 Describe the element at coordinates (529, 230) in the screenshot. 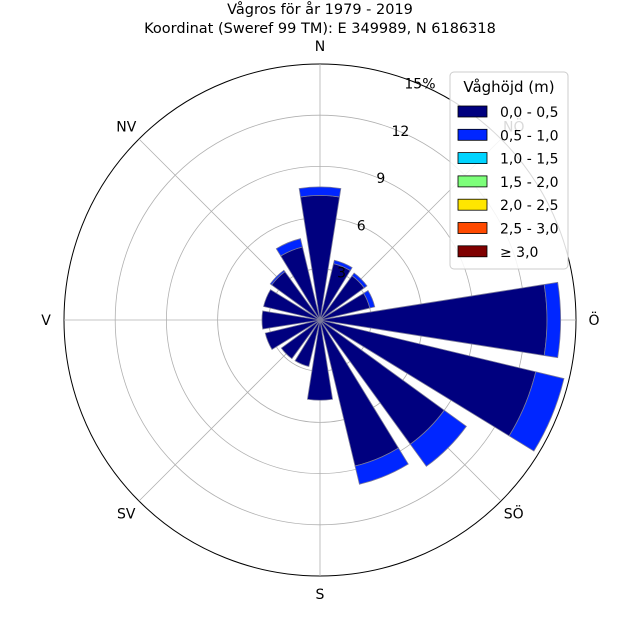

I see `legend-label: 2,5 - 3,0` at that location.